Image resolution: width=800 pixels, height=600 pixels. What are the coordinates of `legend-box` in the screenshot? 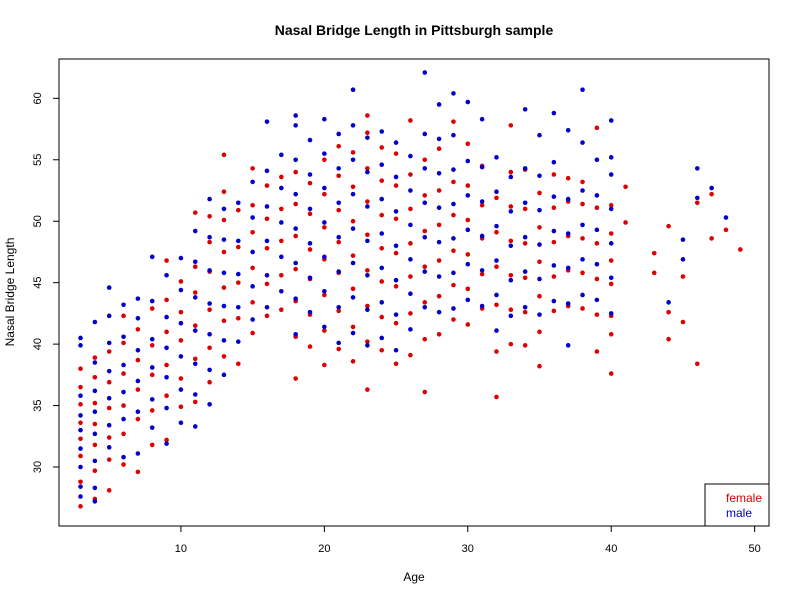 It's located at (737, 505).